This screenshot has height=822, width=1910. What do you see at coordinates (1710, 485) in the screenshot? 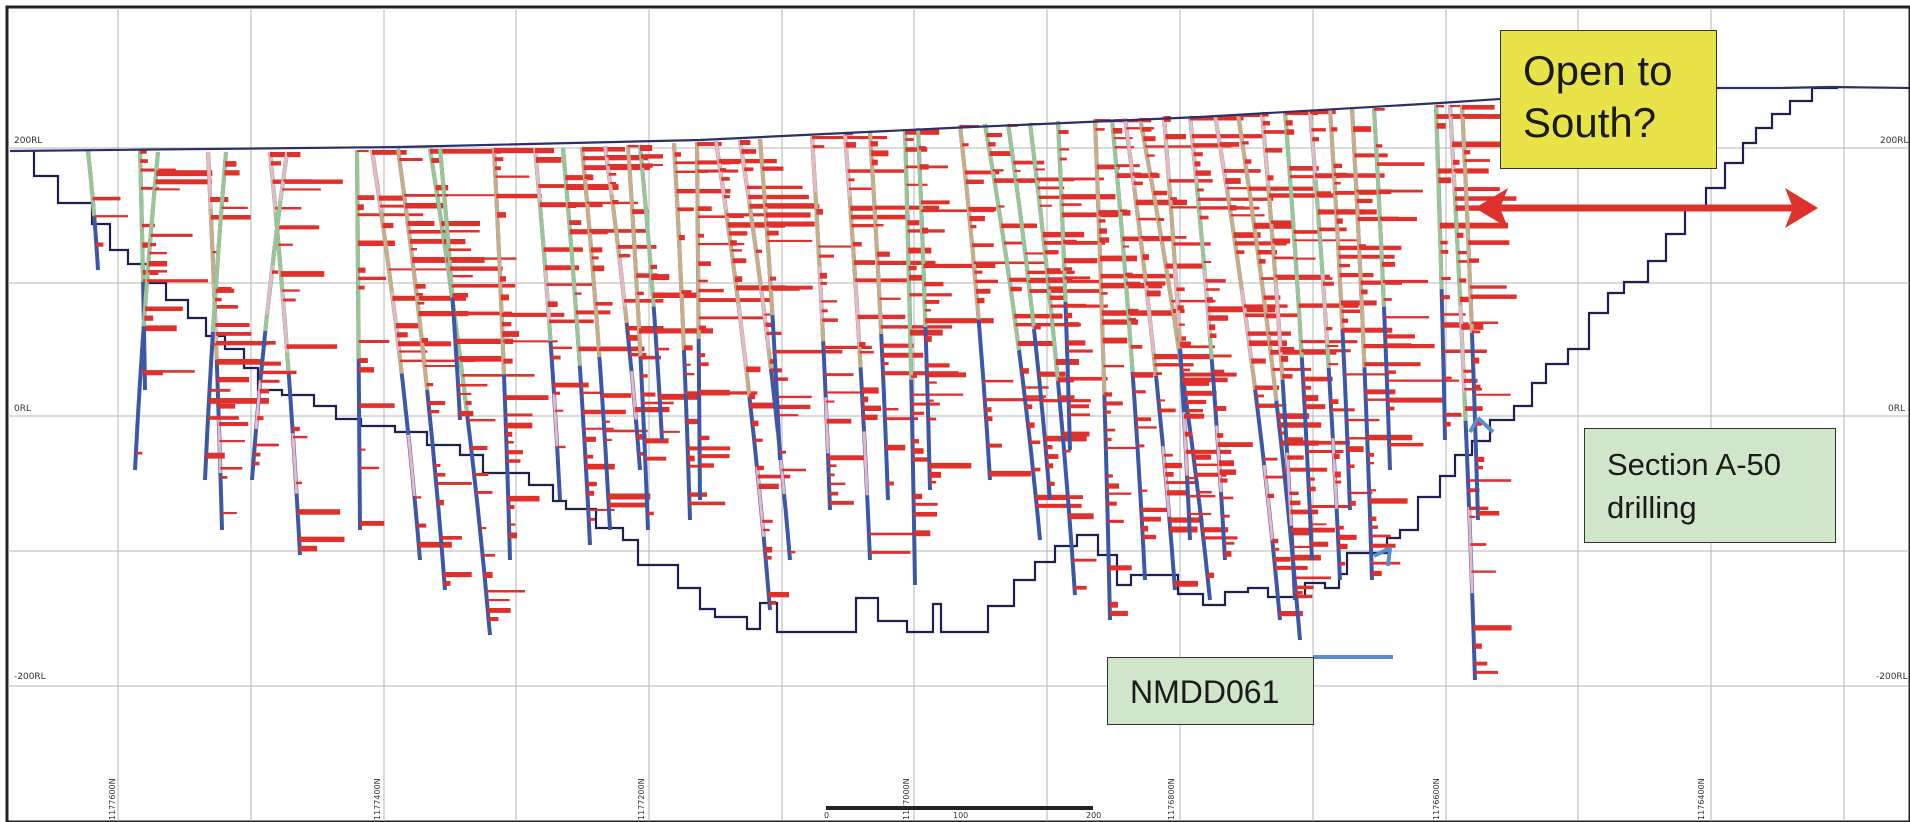
I see `section-drilling-callout: Sectiɔn A-50 drilling` at bounding box center [1710, 485].